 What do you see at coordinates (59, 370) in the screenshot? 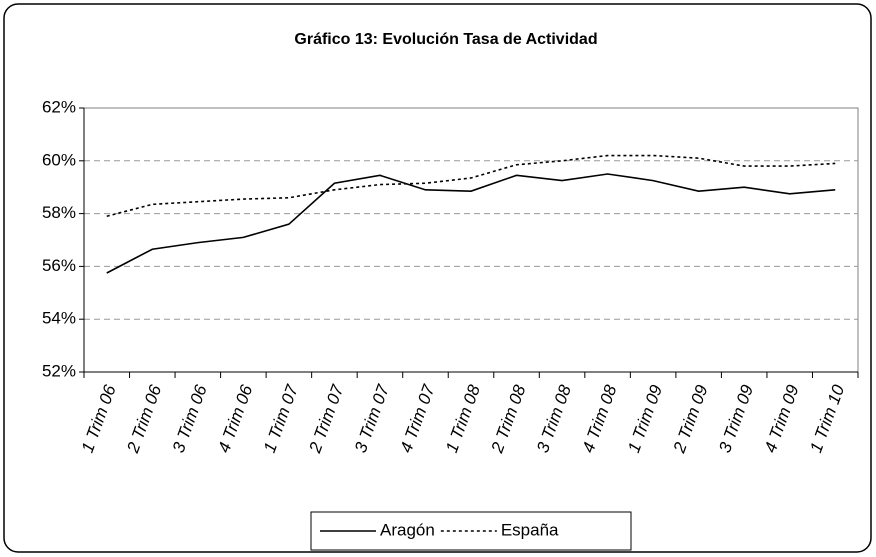
I see `y-tick-label: 52%` at bounding box center [59, 370].